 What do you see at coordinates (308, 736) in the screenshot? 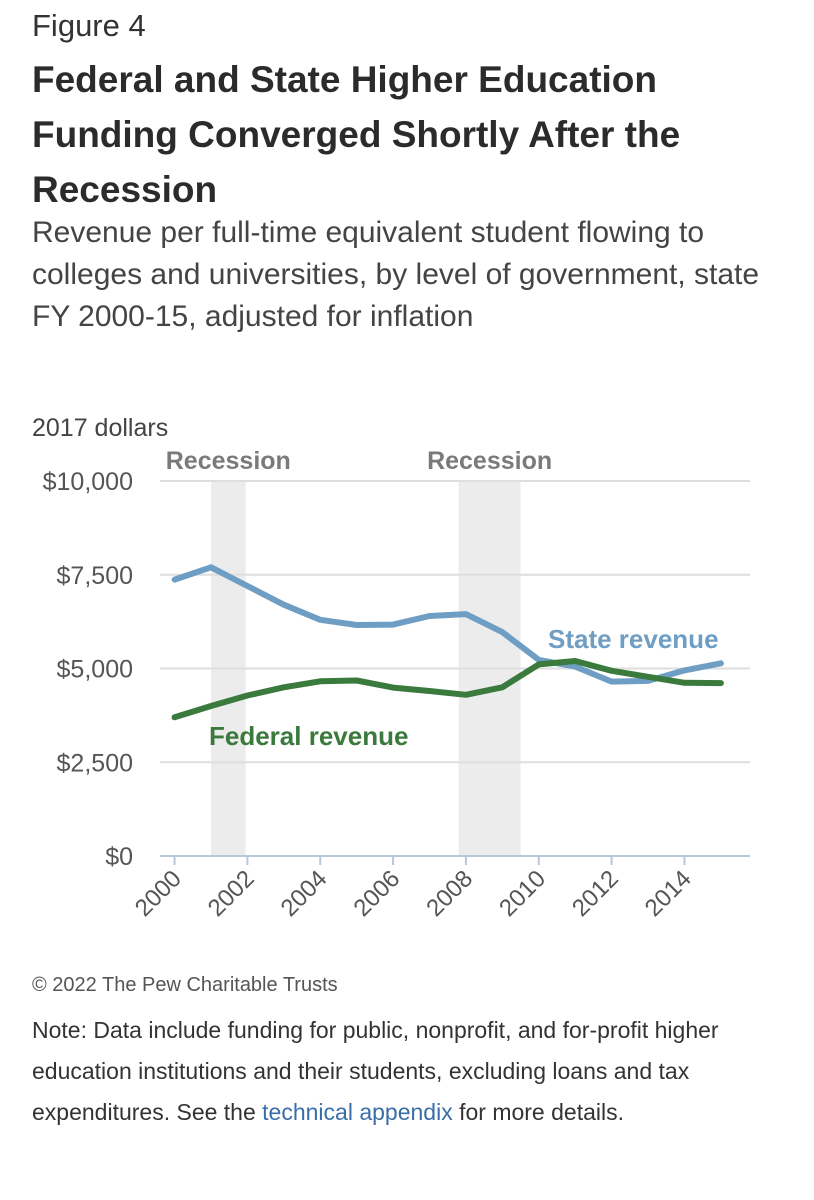
I see `series-label: Federal revenue` at bounding box center [308, 736].